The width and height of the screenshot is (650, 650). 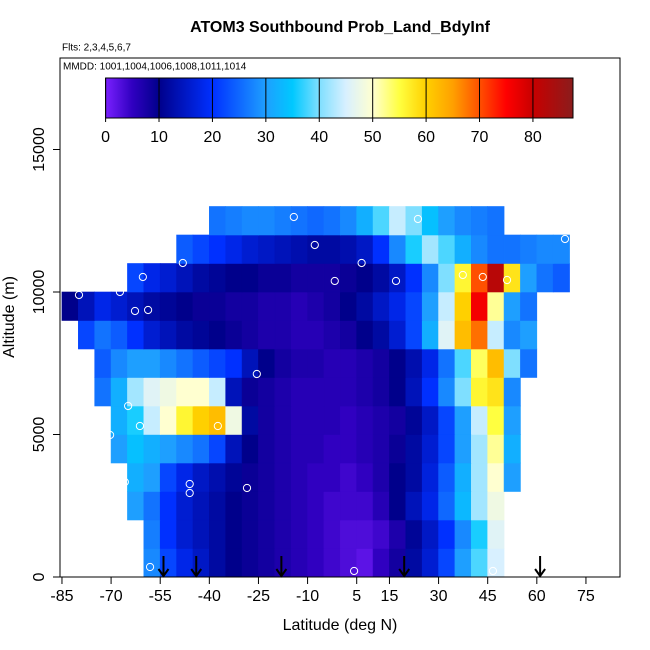 What do you see at coordinates (160, 596) in the screenshot?
I see `x-tick-label: -55` at bounding box center [160, 596].